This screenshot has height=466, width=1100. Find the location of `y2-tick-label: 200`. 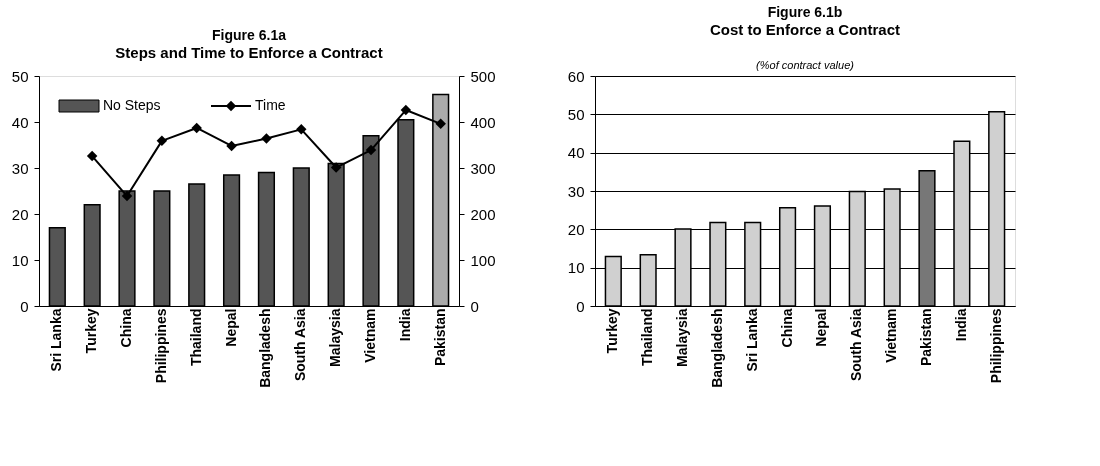

y2-tick-label: 200 is located at coordinates (483, 214).